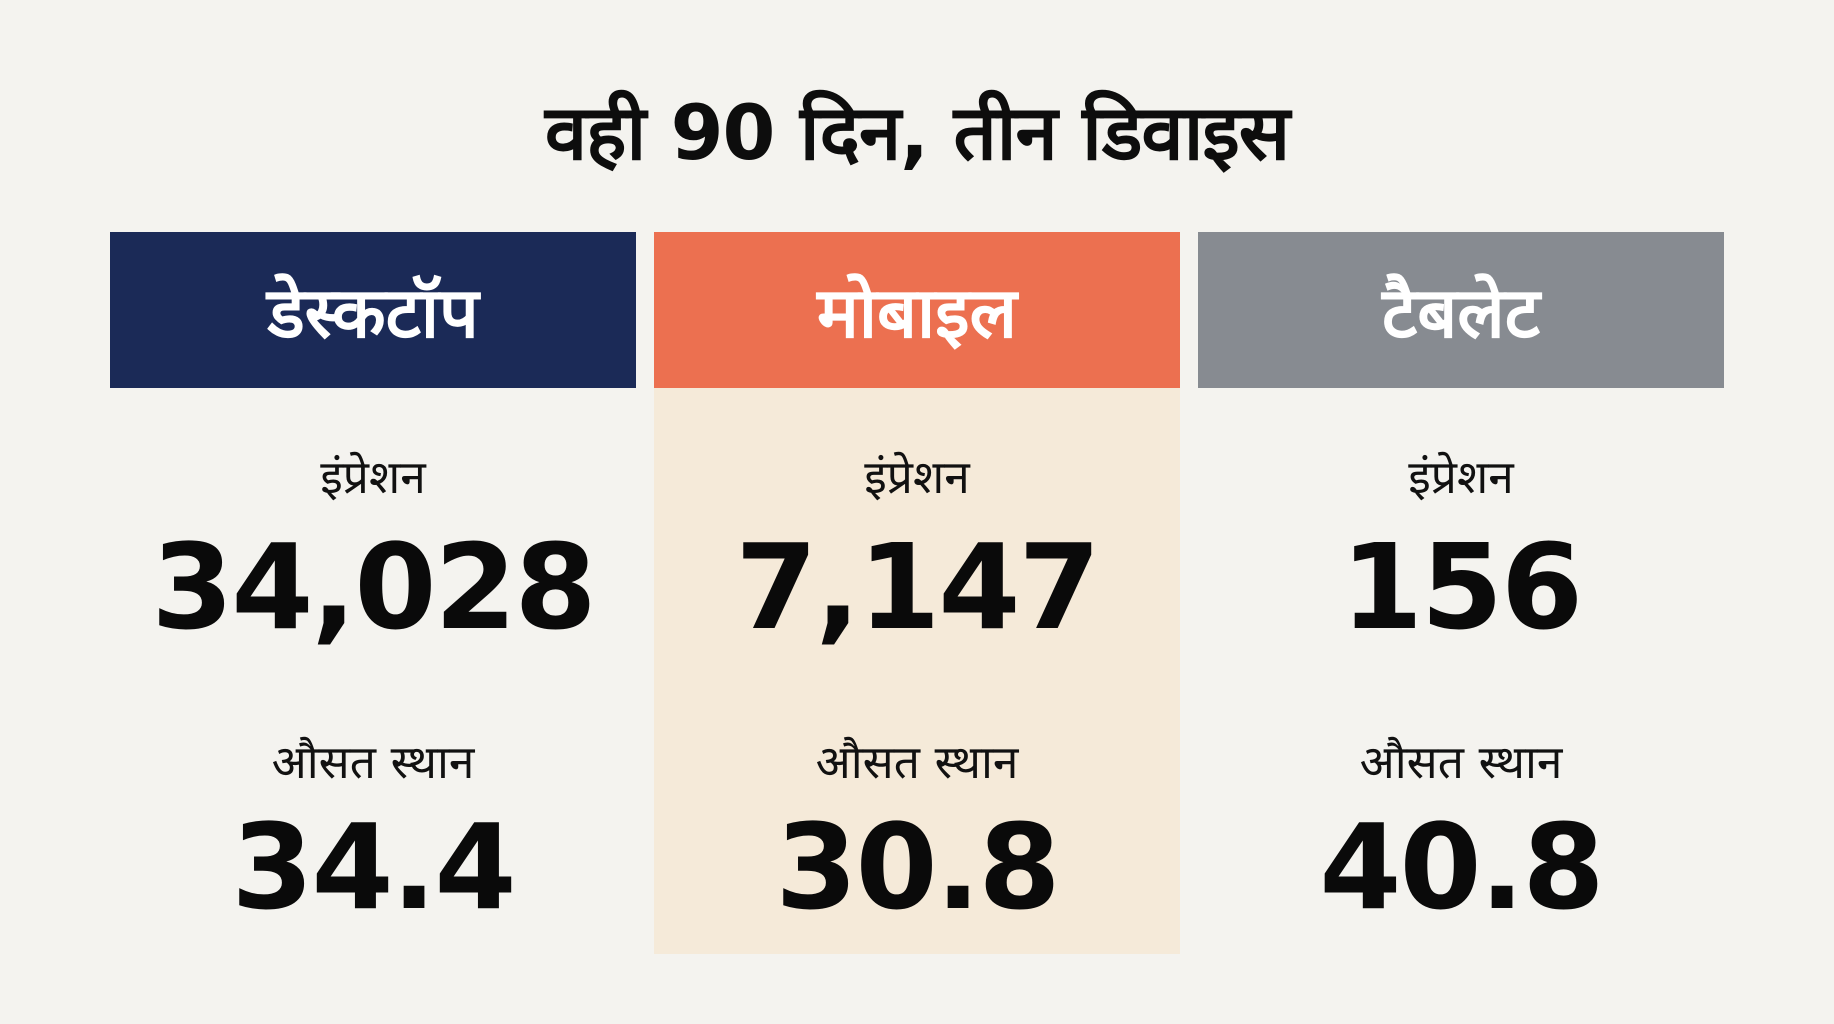 The height and width of the screenshot is (1024, 1834). I want to click on average-position-value: 40.8, so click(1461, 867).